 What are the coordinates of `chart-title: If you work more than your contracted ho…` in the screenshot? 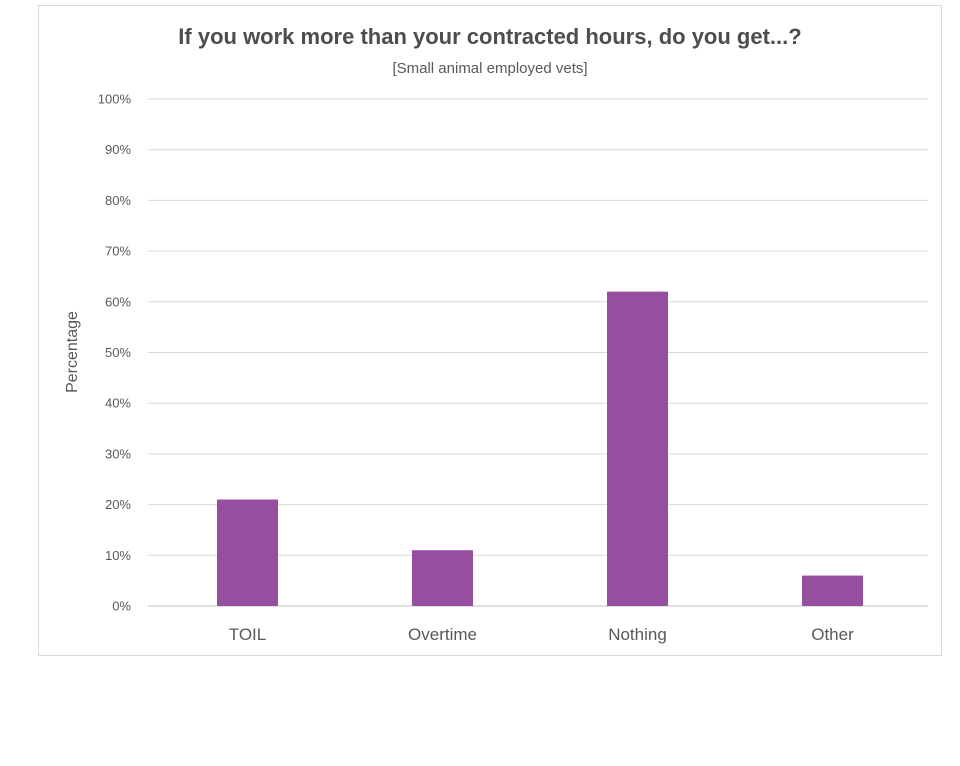 It's located at (489, 36).